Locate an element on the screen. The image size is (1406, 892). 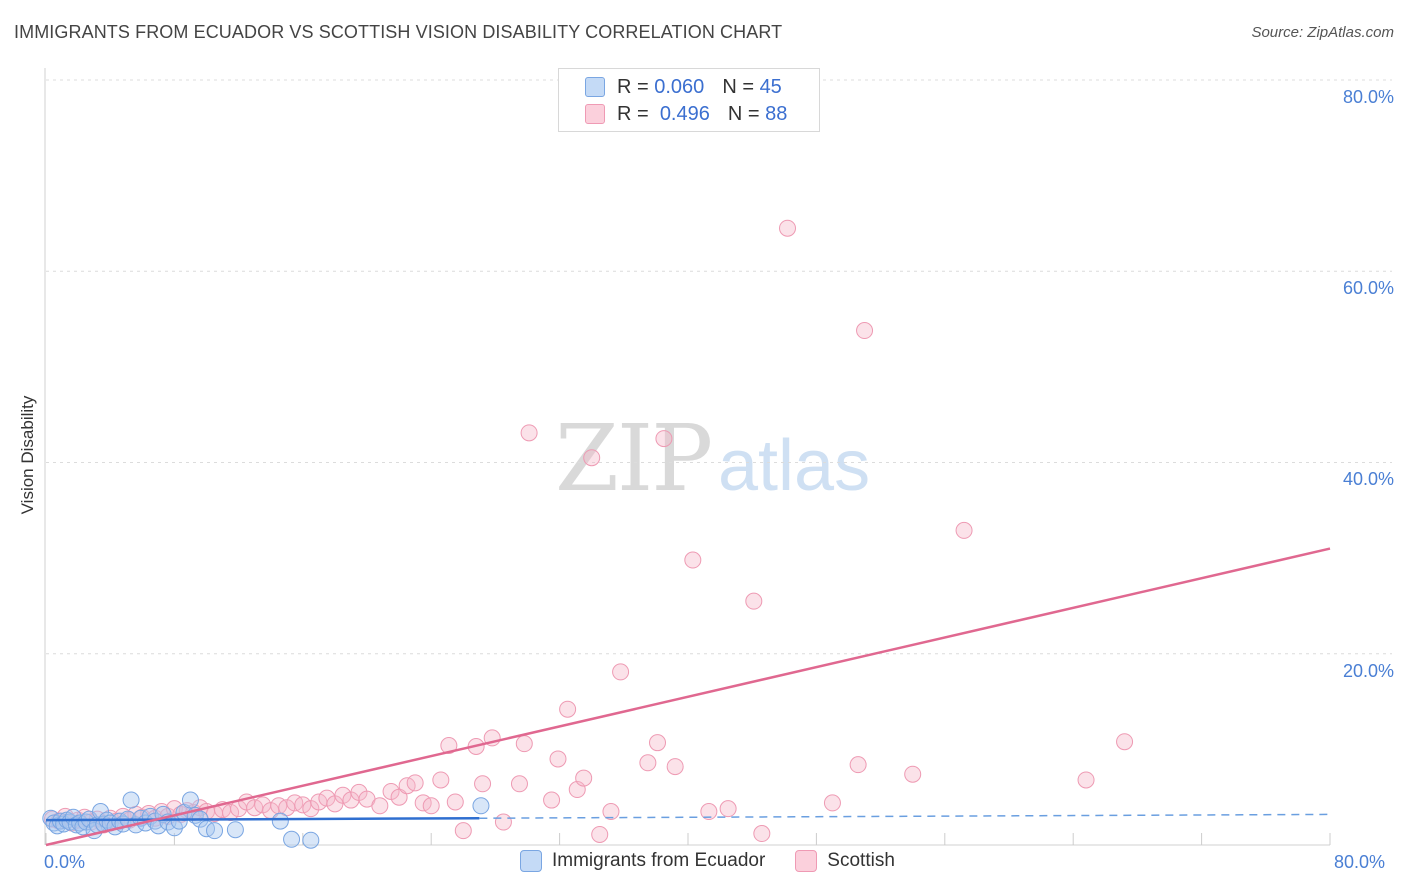
legend-r-value: 0.060 is located at coordinates (679, 86).